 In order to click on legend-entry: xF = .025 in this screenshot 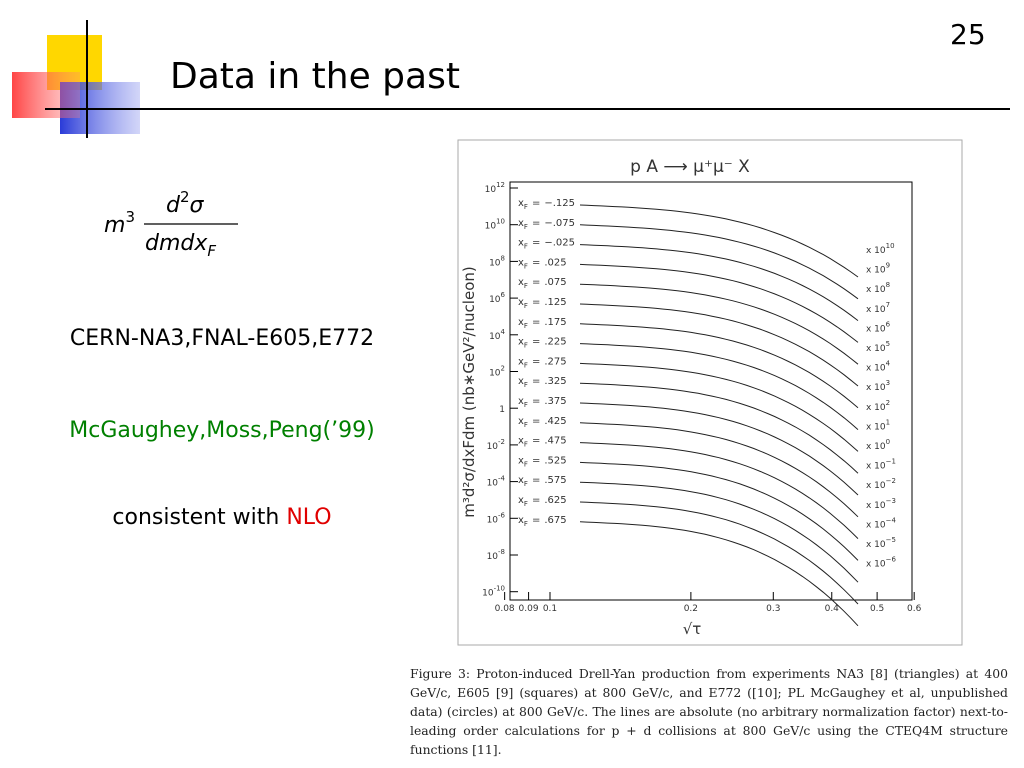, I will do `click(542, 263)`.